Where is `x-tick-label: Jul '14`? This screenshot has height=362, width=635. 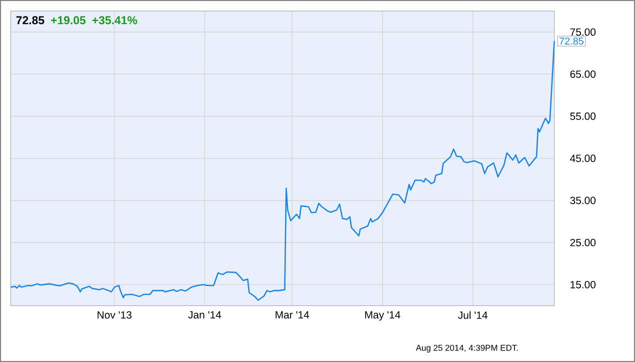 x-tick-label: Jul '14 is located at coordinates (473, 315).